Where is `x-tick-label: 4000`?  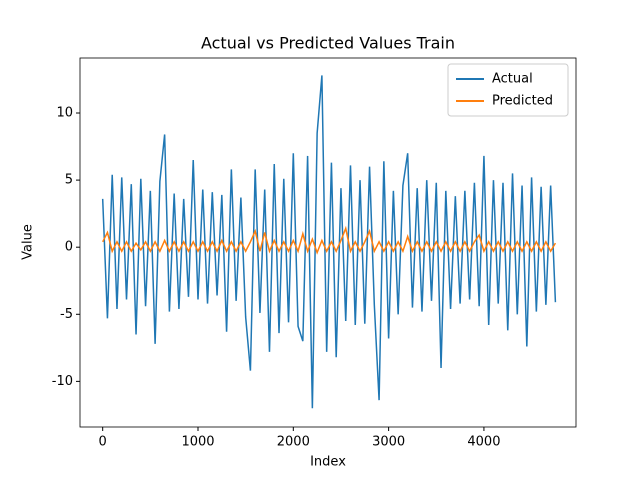
x-tick-label: 4000 is located at coordinates (483, 442).